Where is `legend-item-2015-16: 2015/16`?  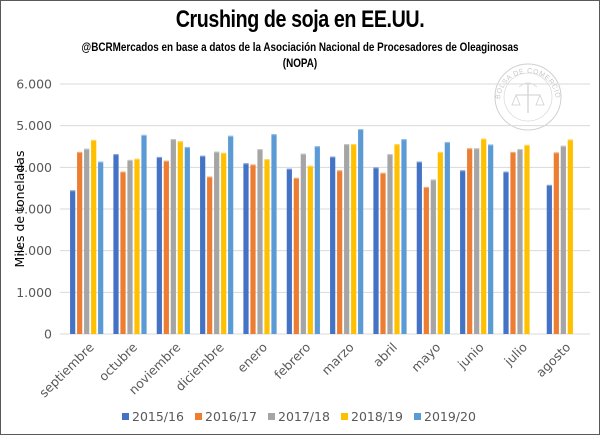 legend-item-2015-16: 2015/16 is located at coordinates (153, 416).